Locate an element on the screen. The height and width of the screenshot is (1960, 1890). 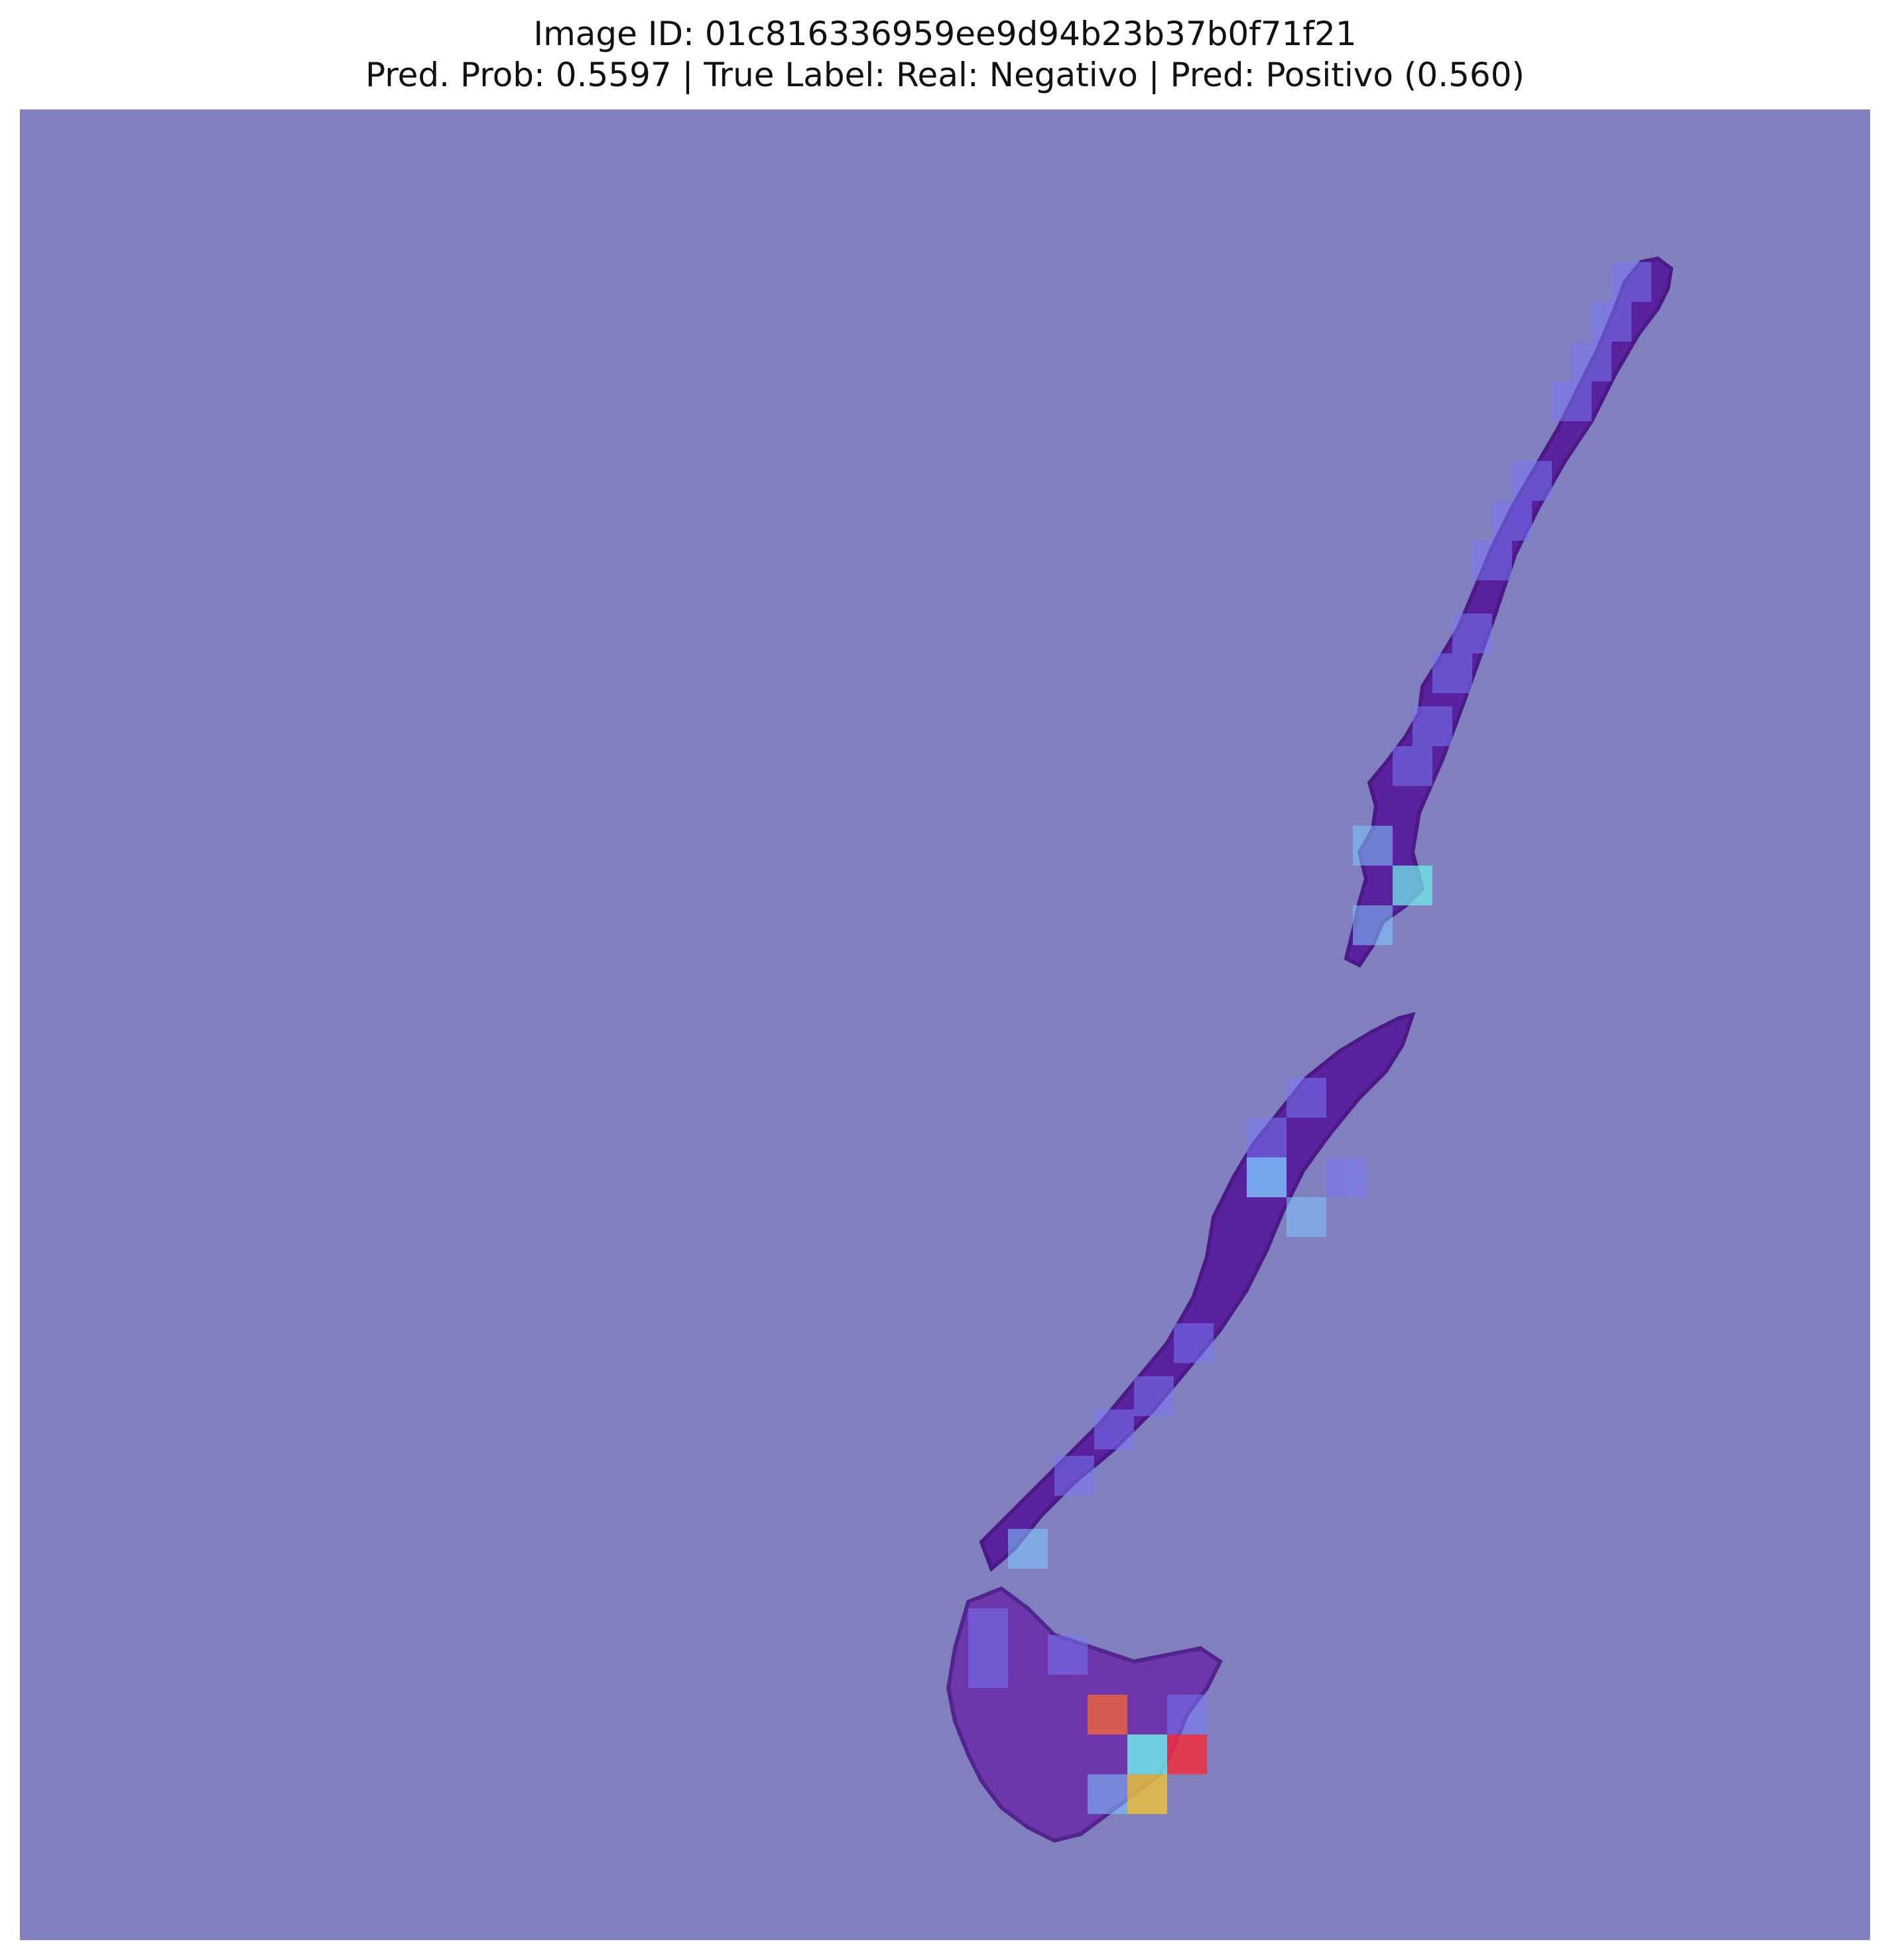
heat-tile-lightblue-middle is located at coordinates (1267, 1177).